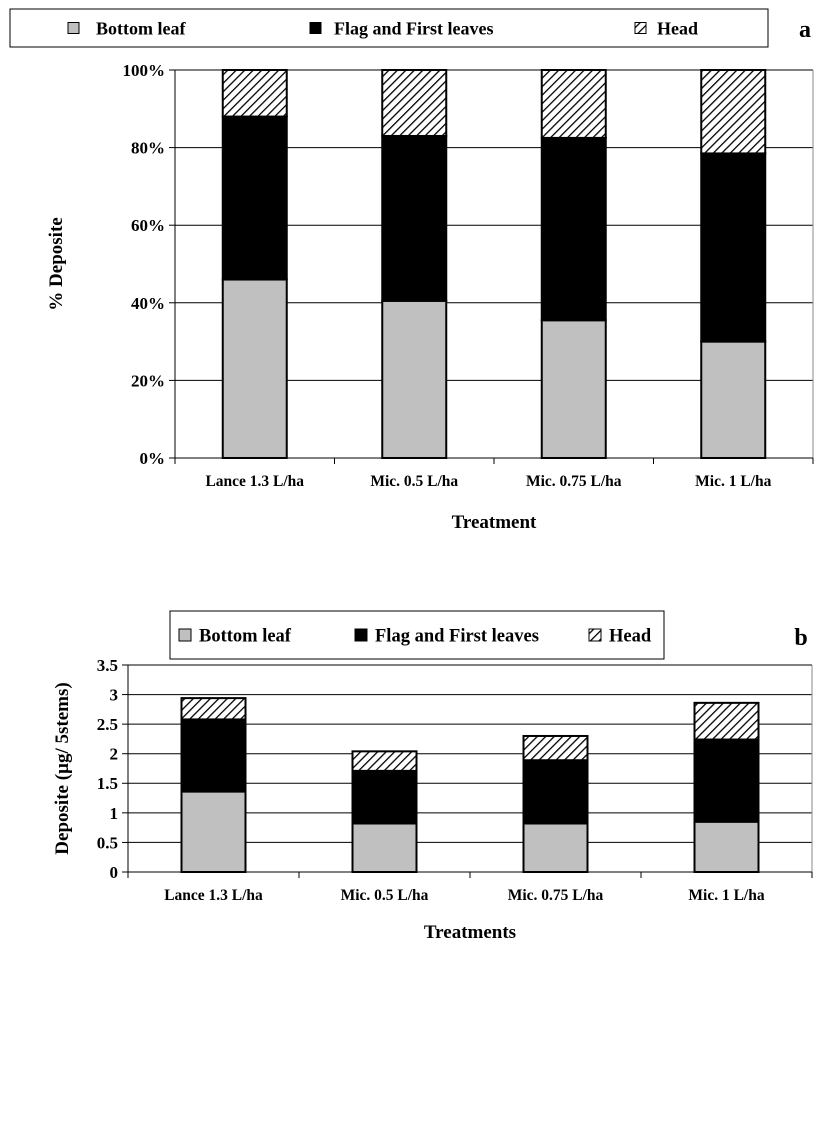  Describe the element at coordinates (148, 303) in the screenshot. I see `y-tick-label: 40%` at that location.